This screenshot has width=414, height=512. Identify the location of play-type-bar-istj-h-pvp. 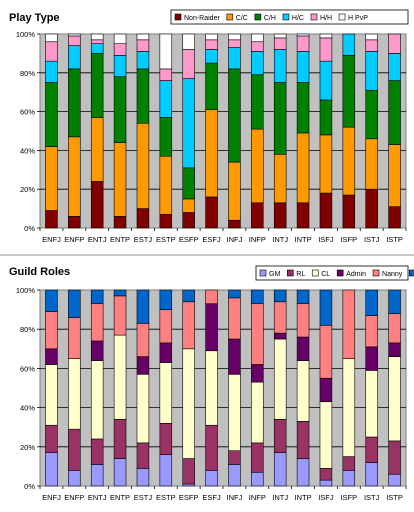
(371, 37).